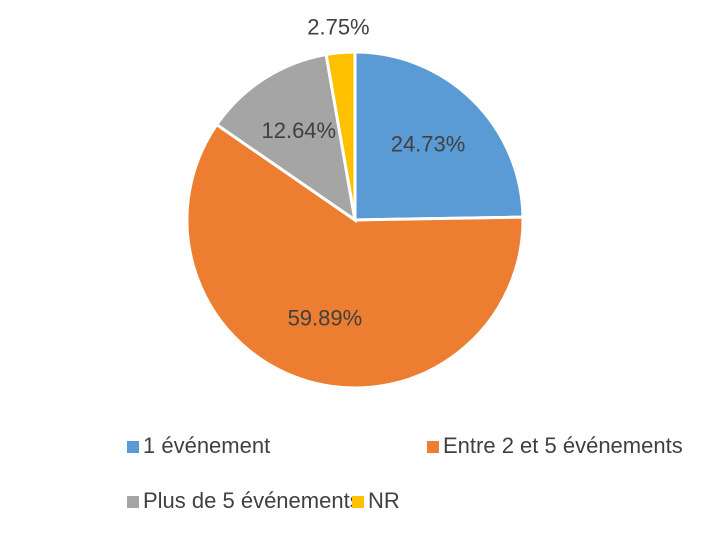 This screenshot has width=711, height=540. Describe the element at coordinates (325, 318) in the screenshot. I see `data-label: 59.89%` at that location.